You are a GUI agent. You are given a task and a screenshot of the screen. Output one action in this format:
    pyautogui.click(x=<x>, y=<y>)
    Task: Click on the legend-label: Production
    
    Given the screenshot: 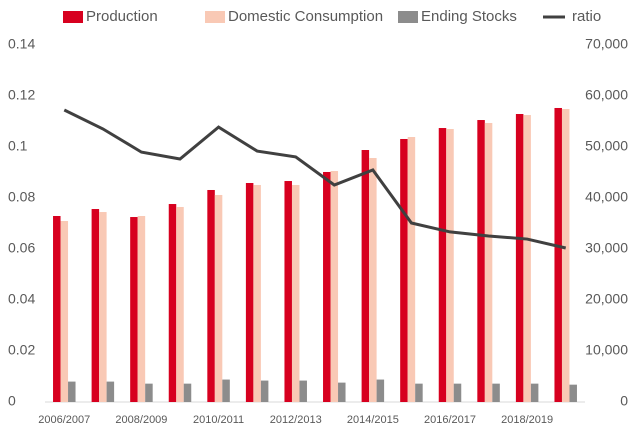 What is the action you would take?
    pyautogui.click(x=122, y=16)
    